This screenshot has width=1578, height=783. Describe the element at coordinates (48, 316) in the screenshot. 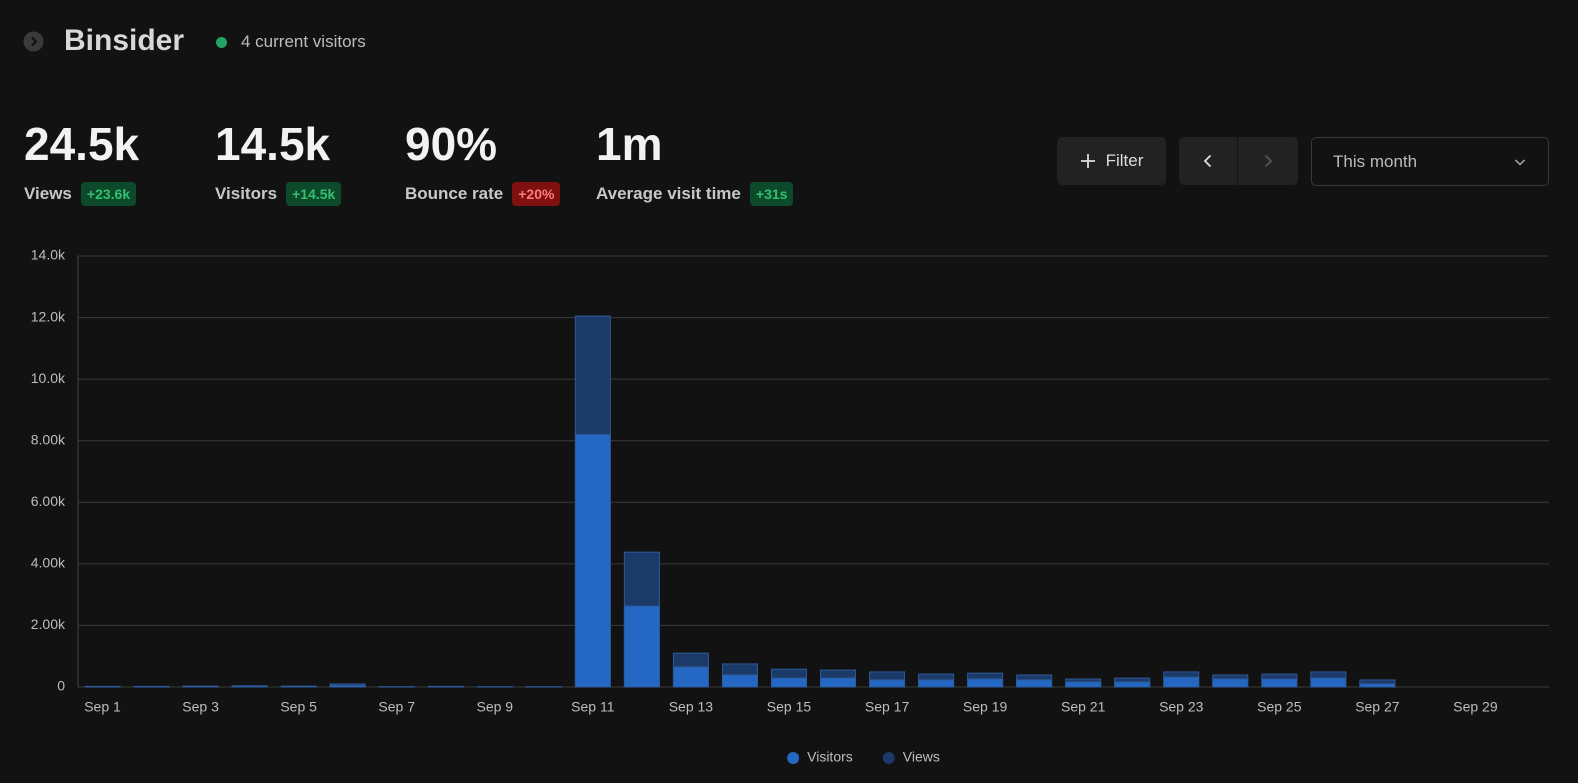

I see `y-tick-label: 12.0k` at that location.